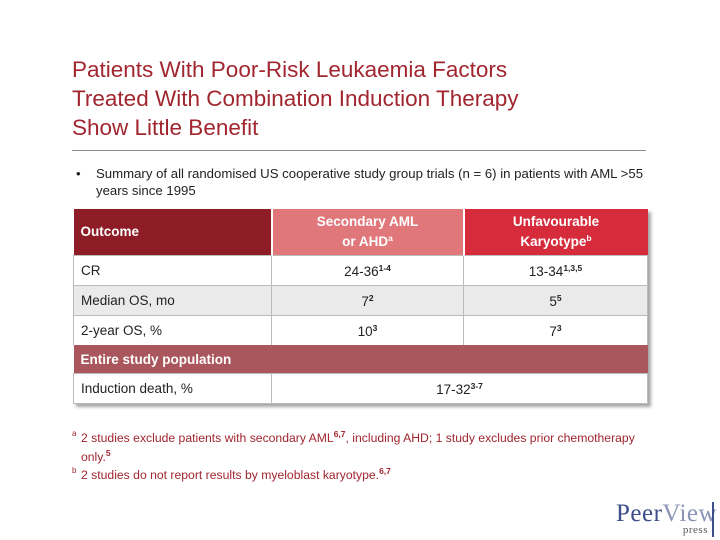 This screenshot has width=720, height=540. What do you see at coordinates (367, 221) in the screenshot?
I see `header-secondary-aml-line-1: Secondary AML` at bounding box center [367, 221].